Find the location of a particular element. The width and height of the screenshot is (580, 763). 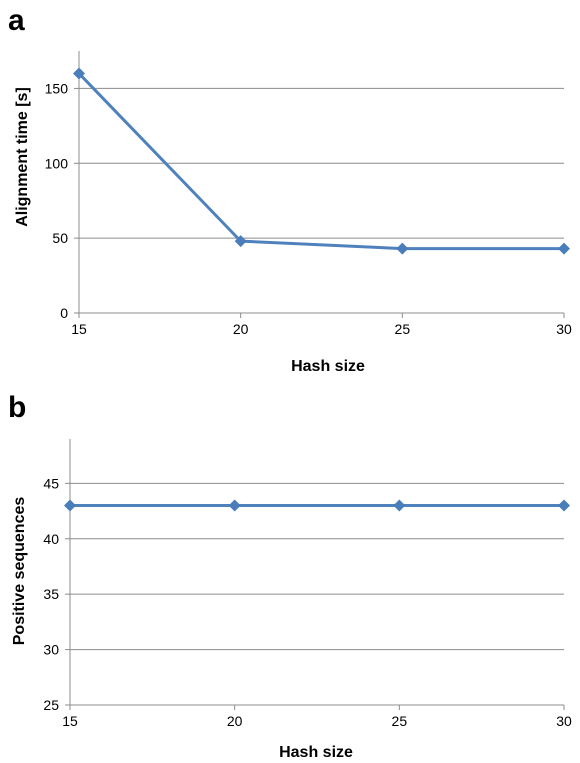

y-tick-label: 35 is located at coordinates (51, 594).